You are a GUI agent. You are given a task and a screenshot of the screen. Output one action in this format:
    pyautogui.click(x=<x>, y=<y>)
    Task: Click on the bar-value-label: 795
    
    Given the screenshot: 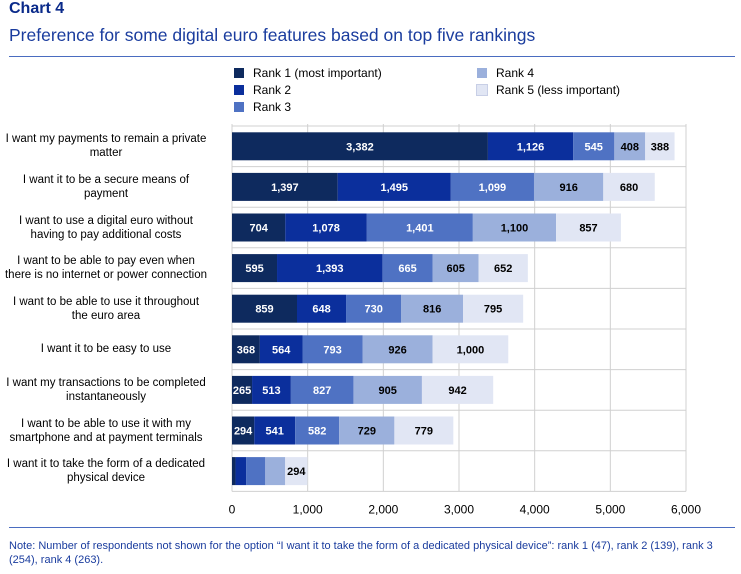 What is the action you would take?
    pyautogui.click(x=493, y=310)
    